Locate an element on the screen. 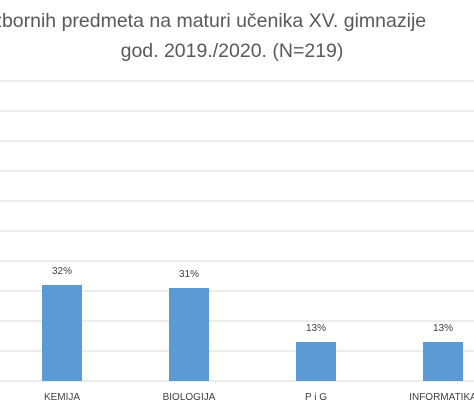 Image resolution: width=474 pixels, height=411 pixels. data-label: 32% is located at coordinates (62, 271).